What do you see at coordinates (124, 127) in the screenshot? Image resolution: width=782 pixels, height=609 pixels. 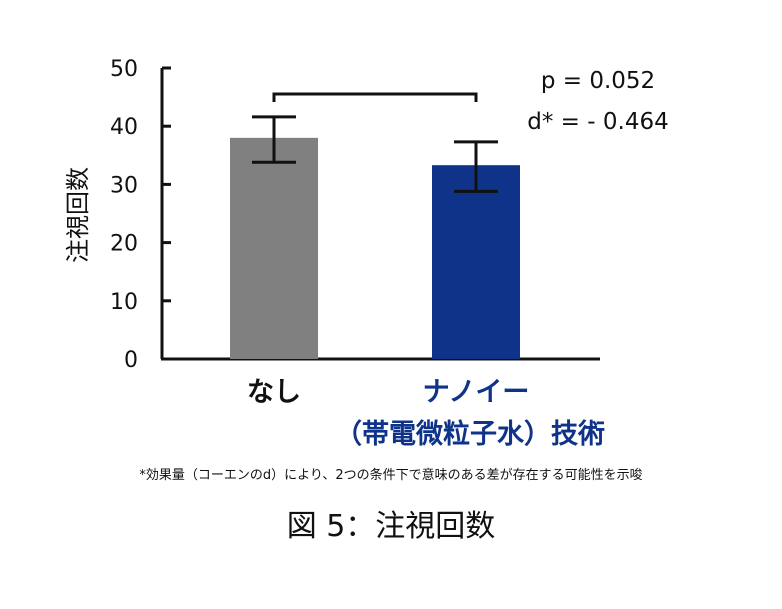 I see `y-tick-label: 40` at bounding box center [124, 127].